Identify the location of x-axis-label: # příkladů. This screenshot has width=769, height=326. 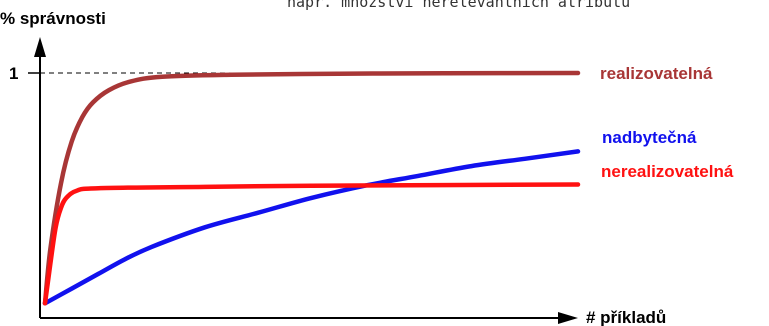
(626, 317).